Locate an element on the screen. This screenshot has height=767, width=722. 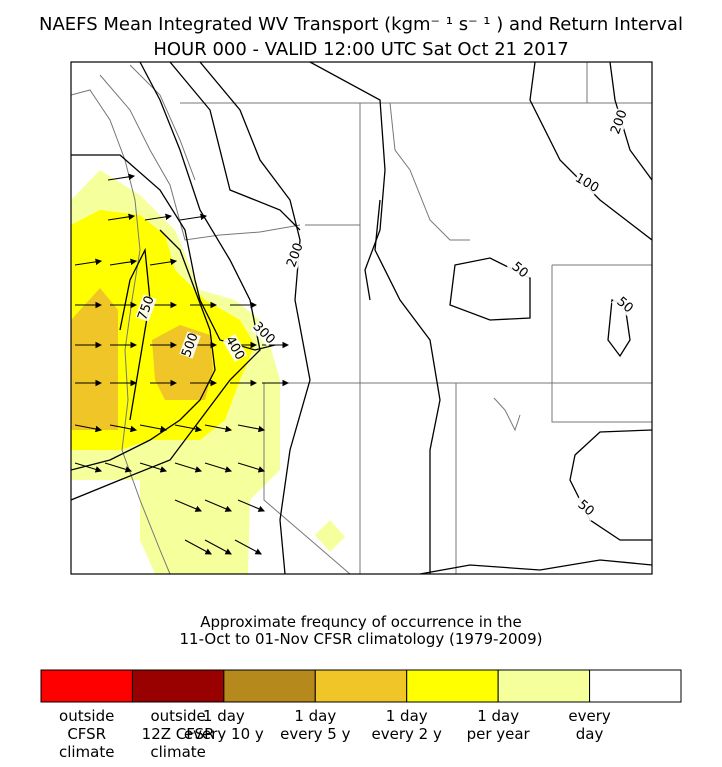
colorbar-label: CFSR is located at coordinates (86, 734).